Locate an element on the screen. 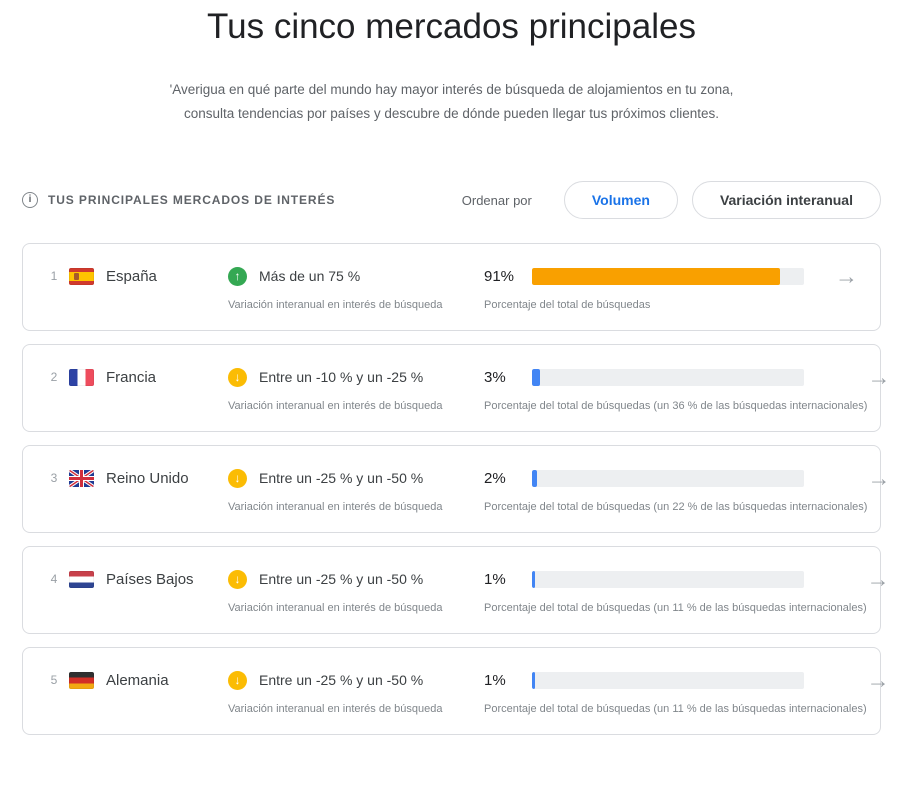  volume-line: 2% is located at coordinates (675, 478).